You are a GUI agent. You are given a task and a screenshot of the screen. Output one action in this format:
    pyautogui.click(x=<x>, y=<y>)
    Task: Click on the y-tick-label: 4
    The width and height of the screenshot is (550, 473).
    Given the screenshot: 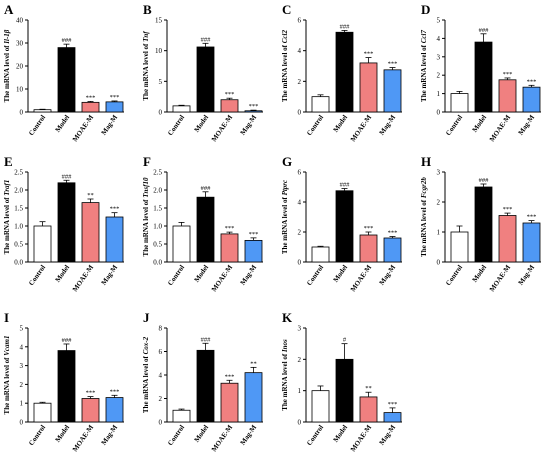 What is the action you would take?
    pyautogui.click(x=300, y=51)
    